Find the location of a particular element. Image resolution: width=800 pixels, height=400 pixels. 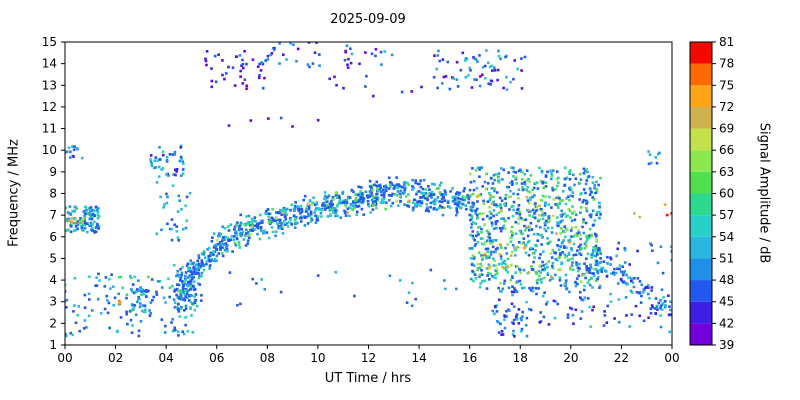

colorbar: 39 42 45 48 51 54 57 60 63 66 69 72 75 78 81 is located at coordinates (711, 193).